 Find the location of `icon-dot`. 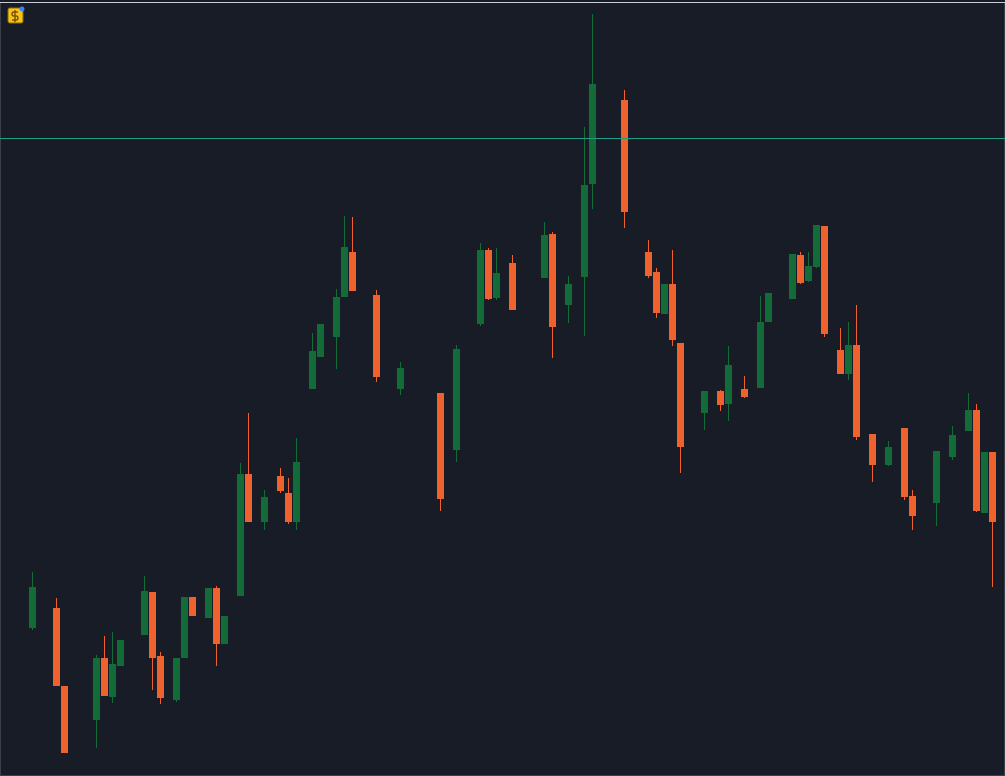

icon-dot is located at coordinates (22, 9).